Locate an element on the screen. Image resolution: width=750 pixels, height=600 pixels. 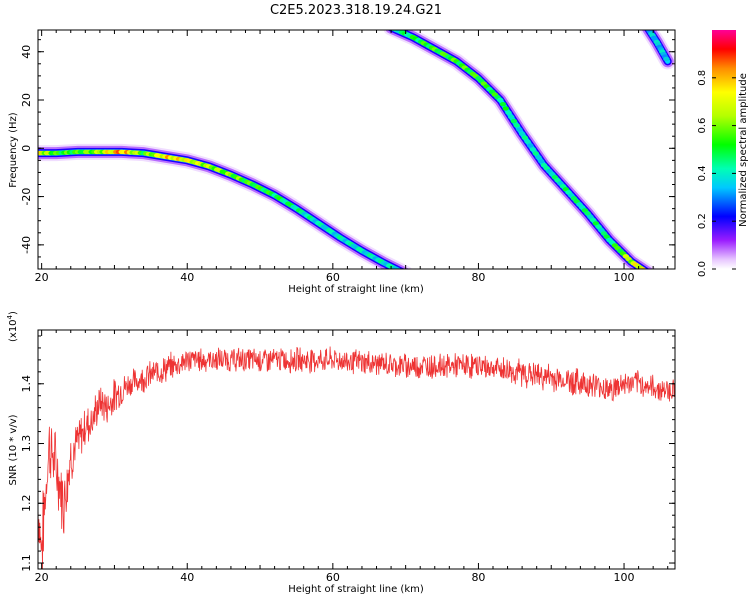
snr-scale-close: ) is located at coordinates (13, 313).